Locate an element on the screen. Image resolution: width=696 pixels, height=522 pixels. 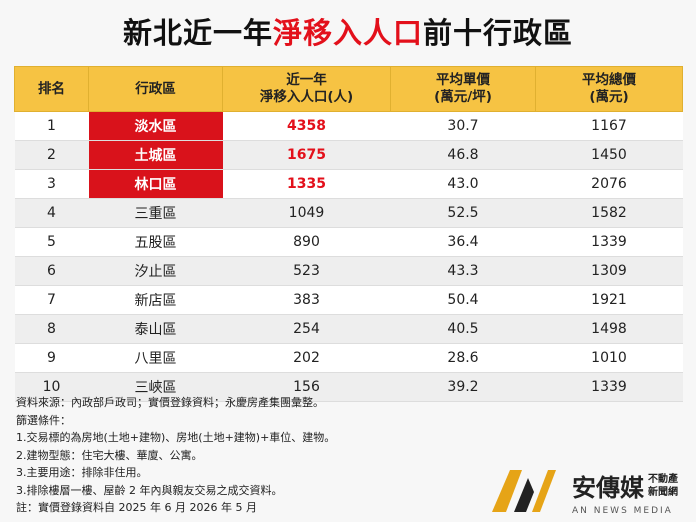
table-row: 7 新店區 383 50.4 1921 is located at coordinates (348, 300).